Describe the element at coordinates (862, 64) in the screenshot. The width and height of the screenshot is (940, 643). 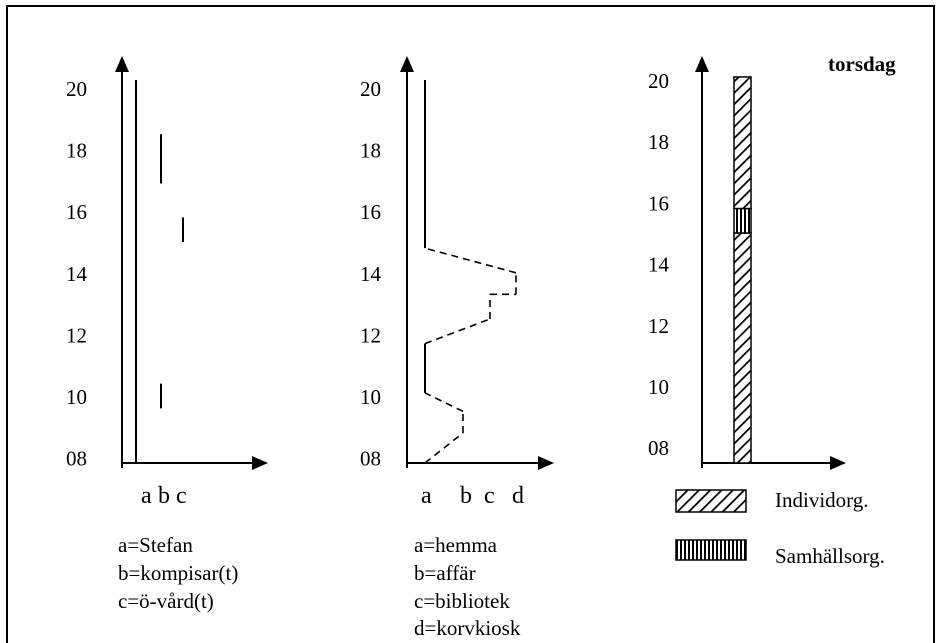
I see `panel-title: torsdag` at that location.